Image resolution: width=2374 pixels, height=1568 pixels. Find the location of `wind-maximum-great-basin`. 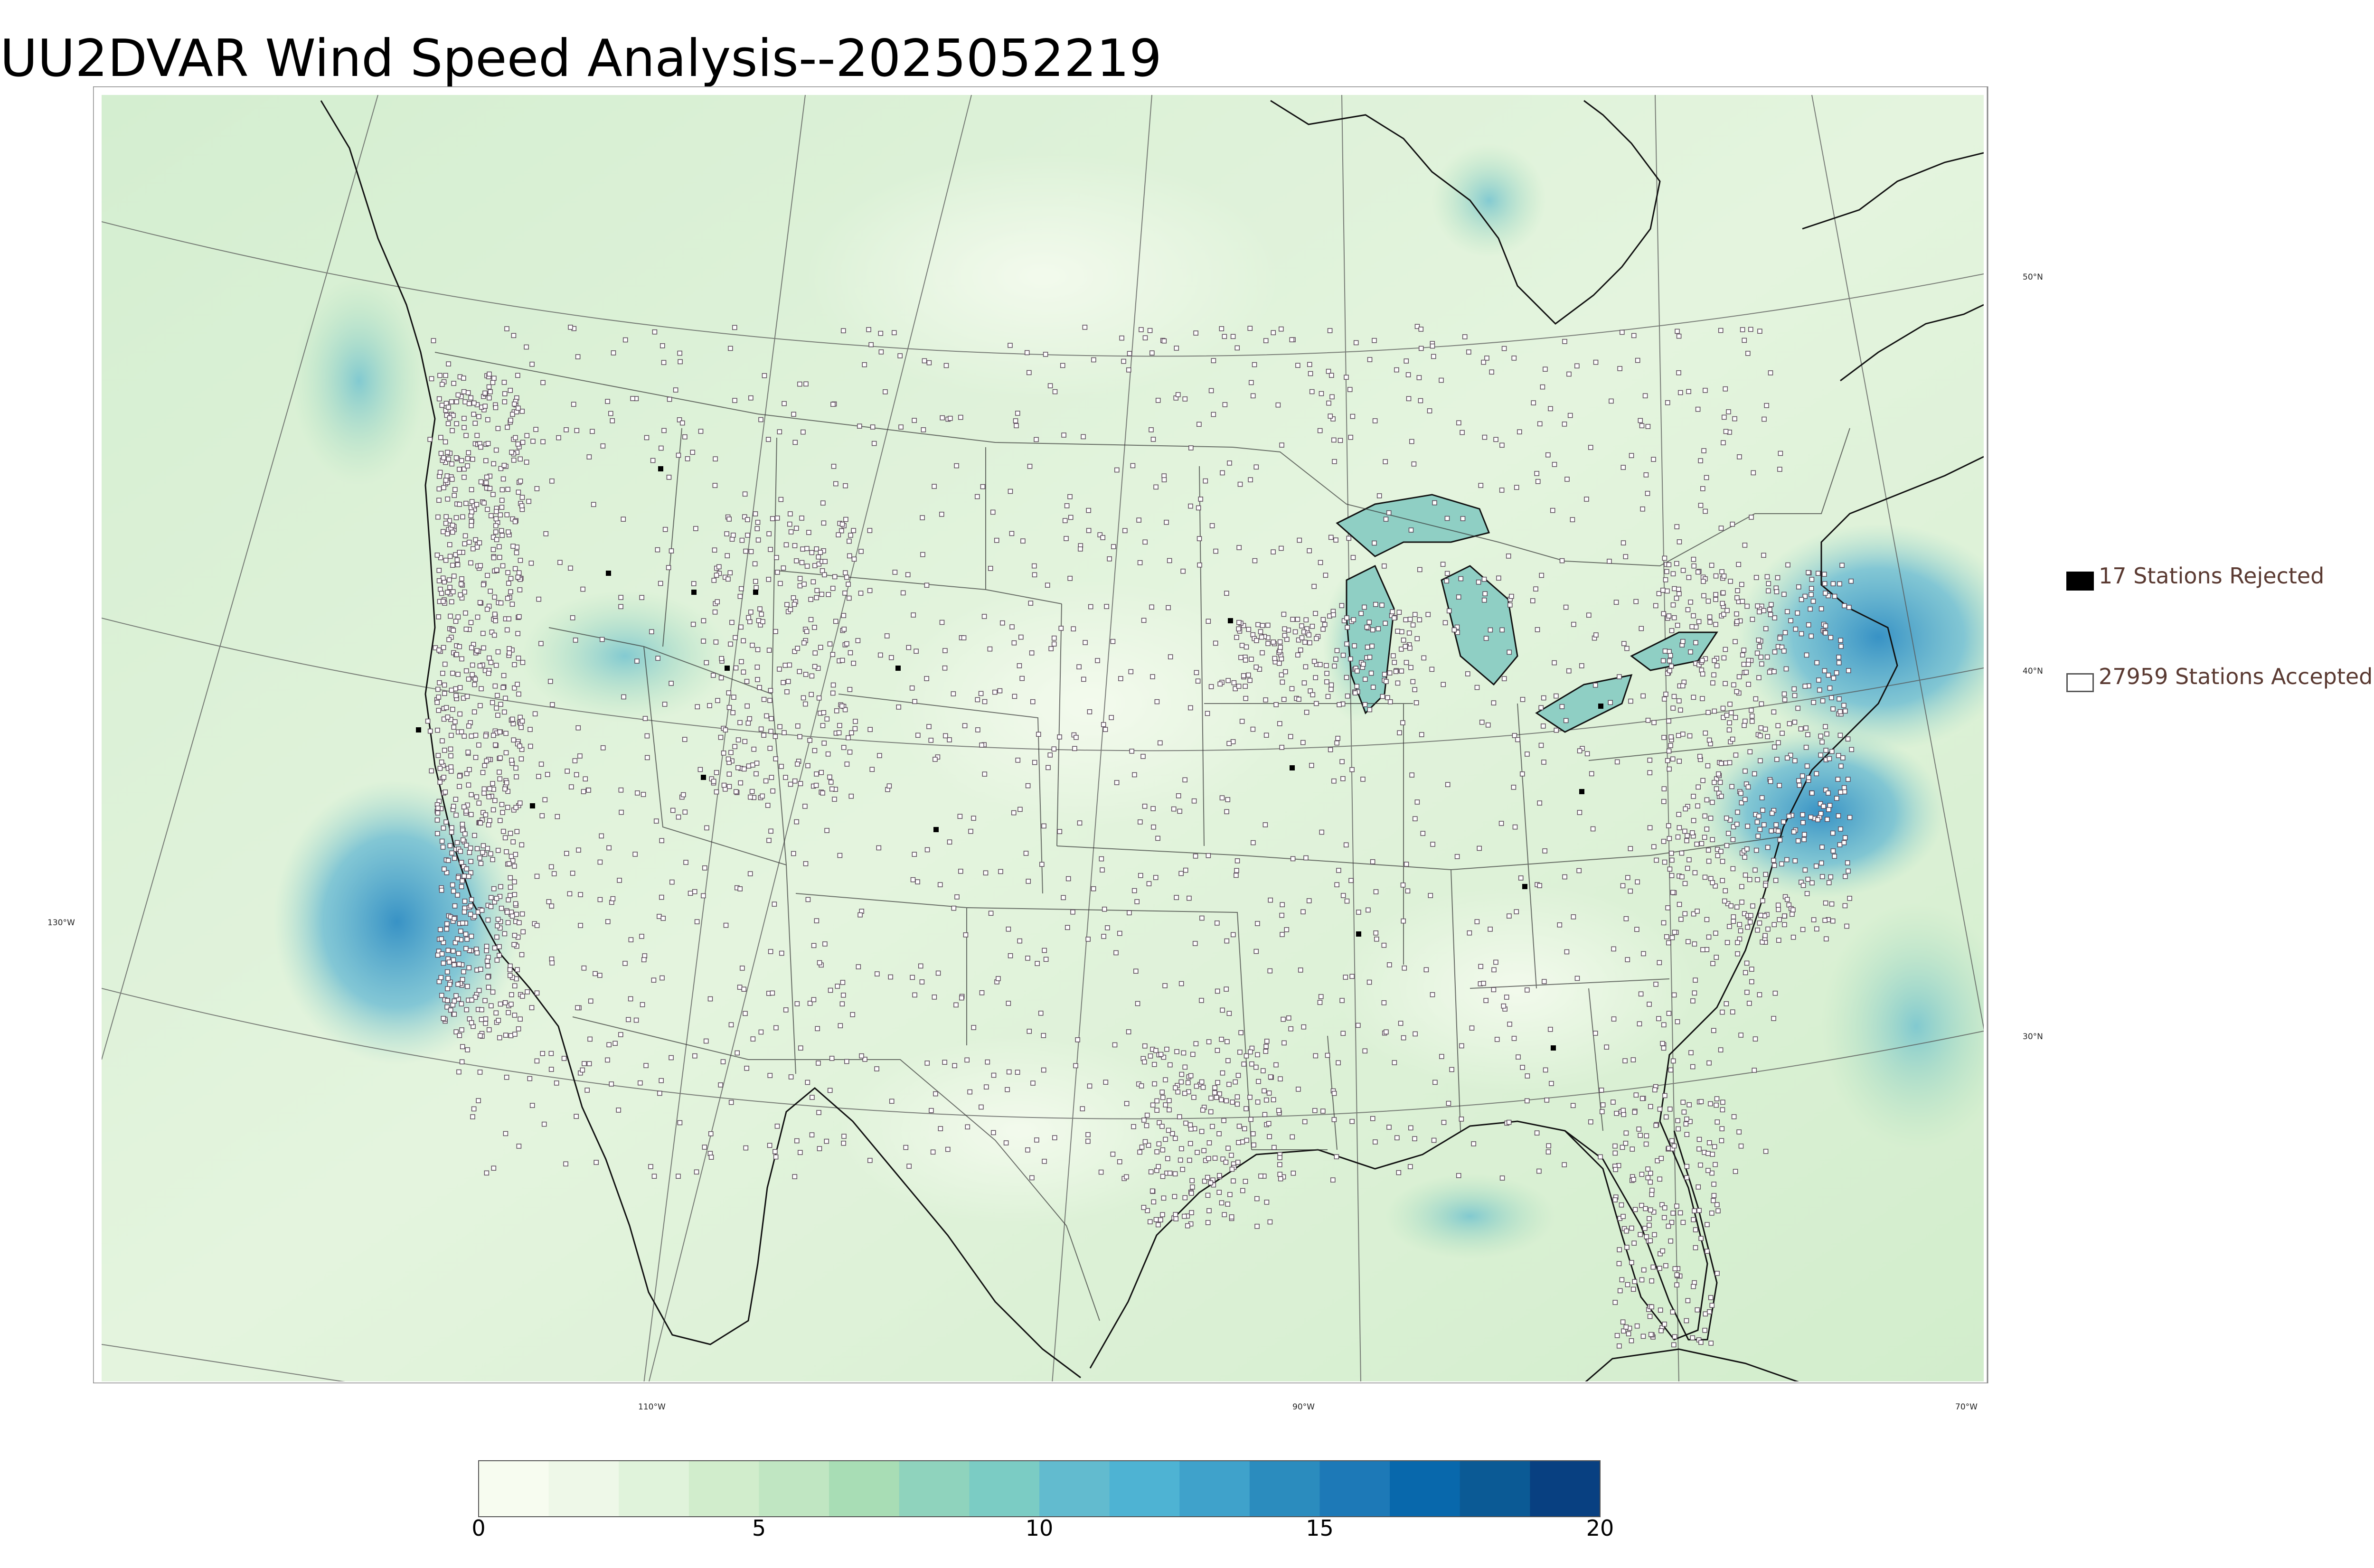

wind-maximum-great-basin is located at coordinates (624, 657).